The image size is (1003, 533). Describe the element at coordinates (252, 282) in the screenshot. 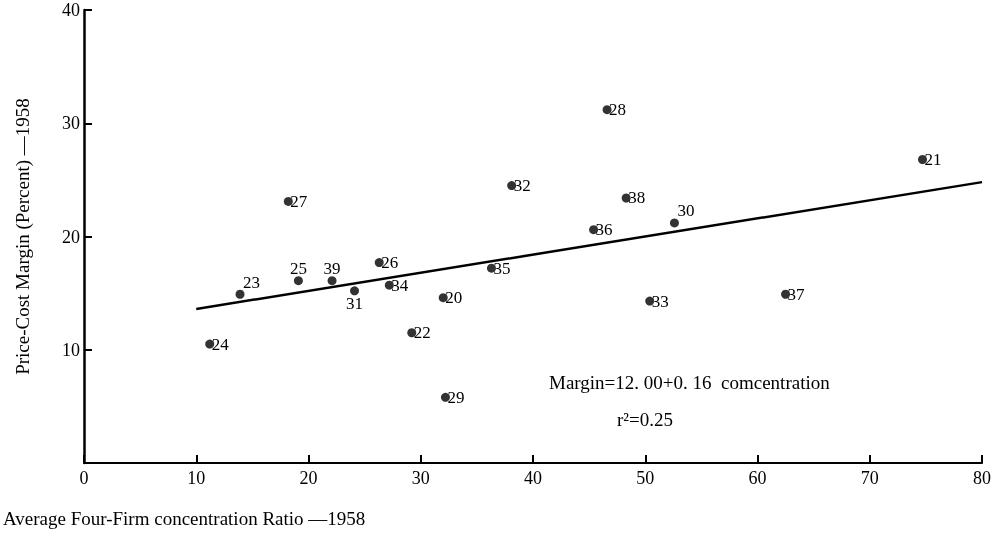

I see `annotation: 23` at that location.